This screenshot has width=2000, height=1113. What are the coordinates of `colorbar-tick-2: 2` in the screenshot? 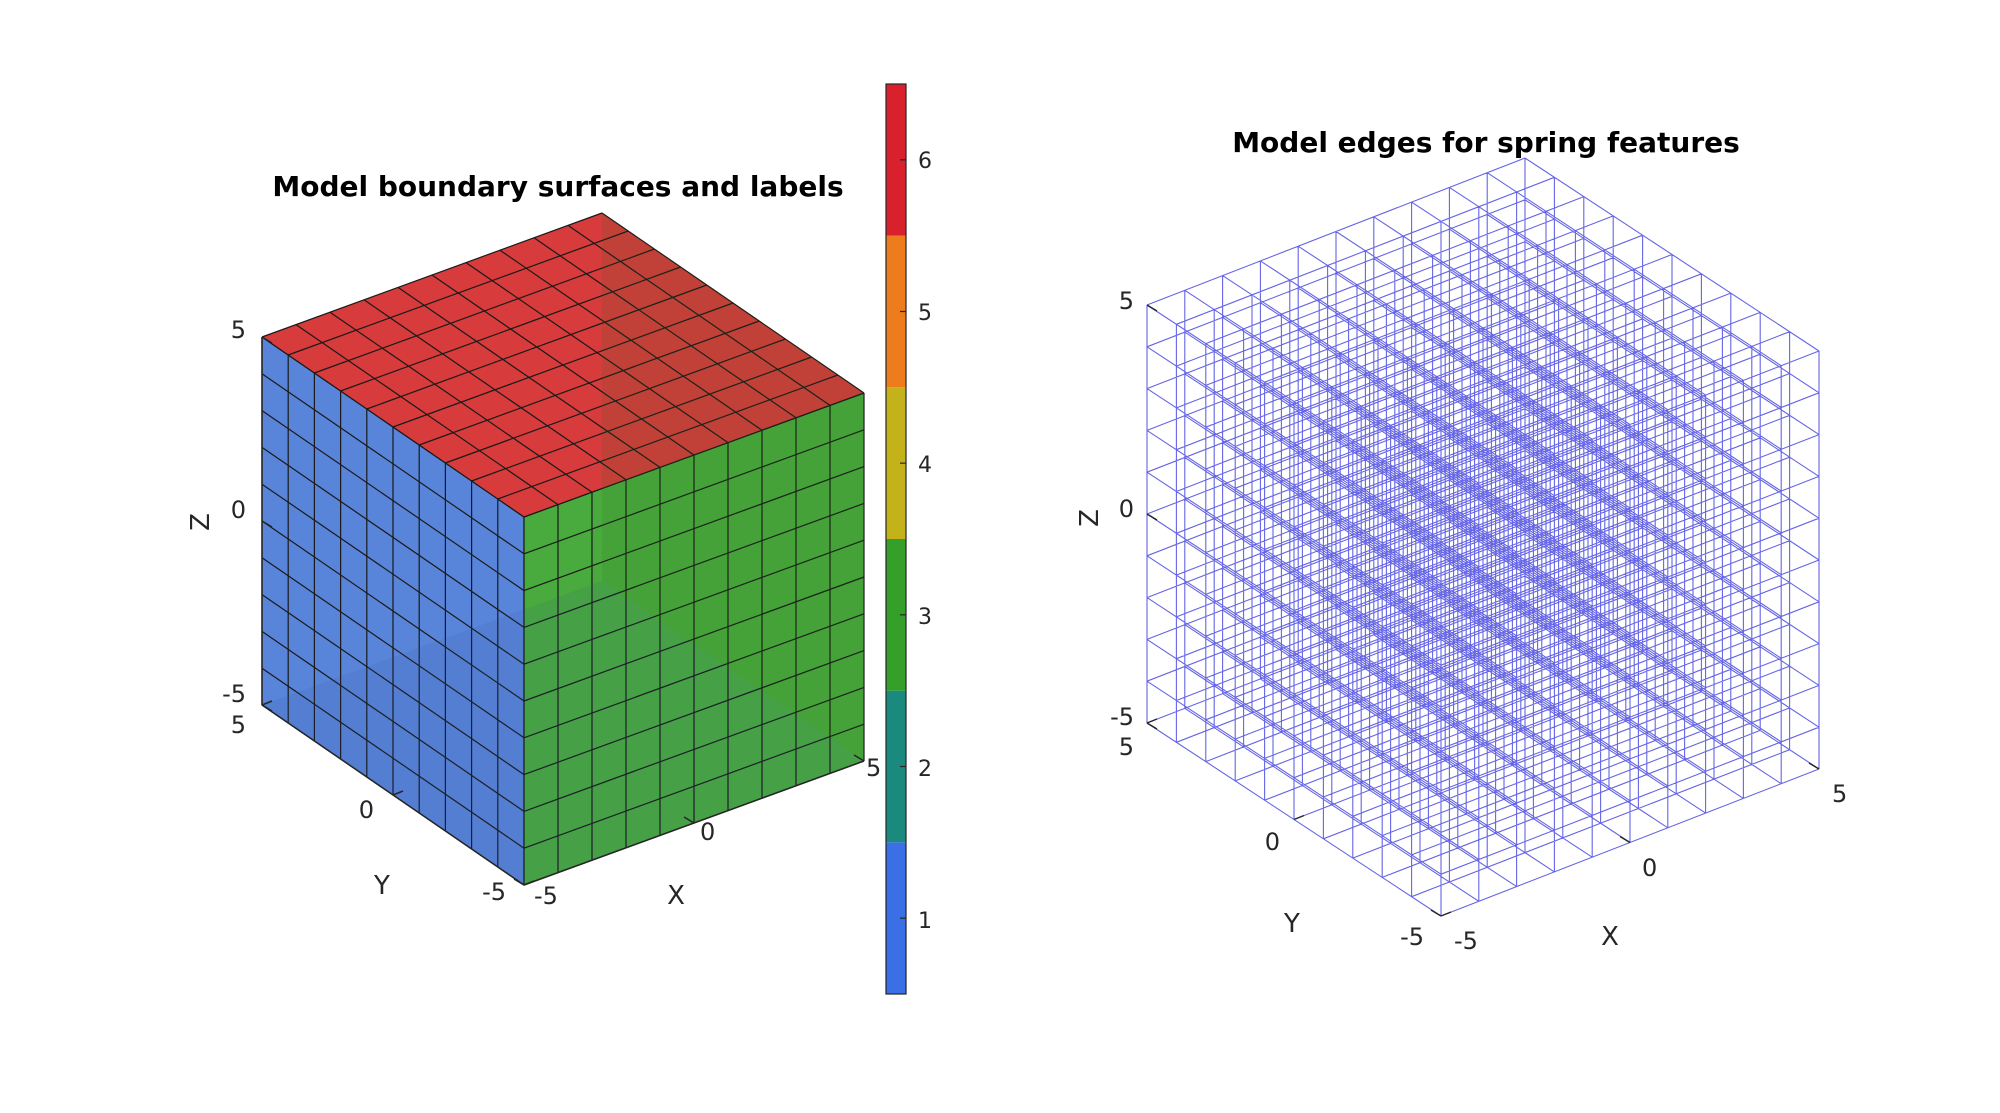 It's located at (925, 769).